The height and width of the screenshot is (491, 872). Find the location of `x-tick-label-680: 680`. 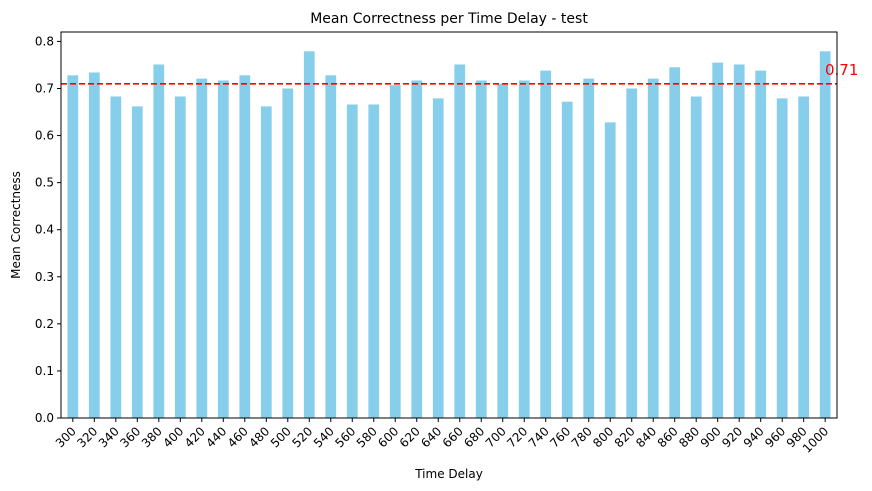

x-tick-label-680: 680 is located at coordinates (474, 437).